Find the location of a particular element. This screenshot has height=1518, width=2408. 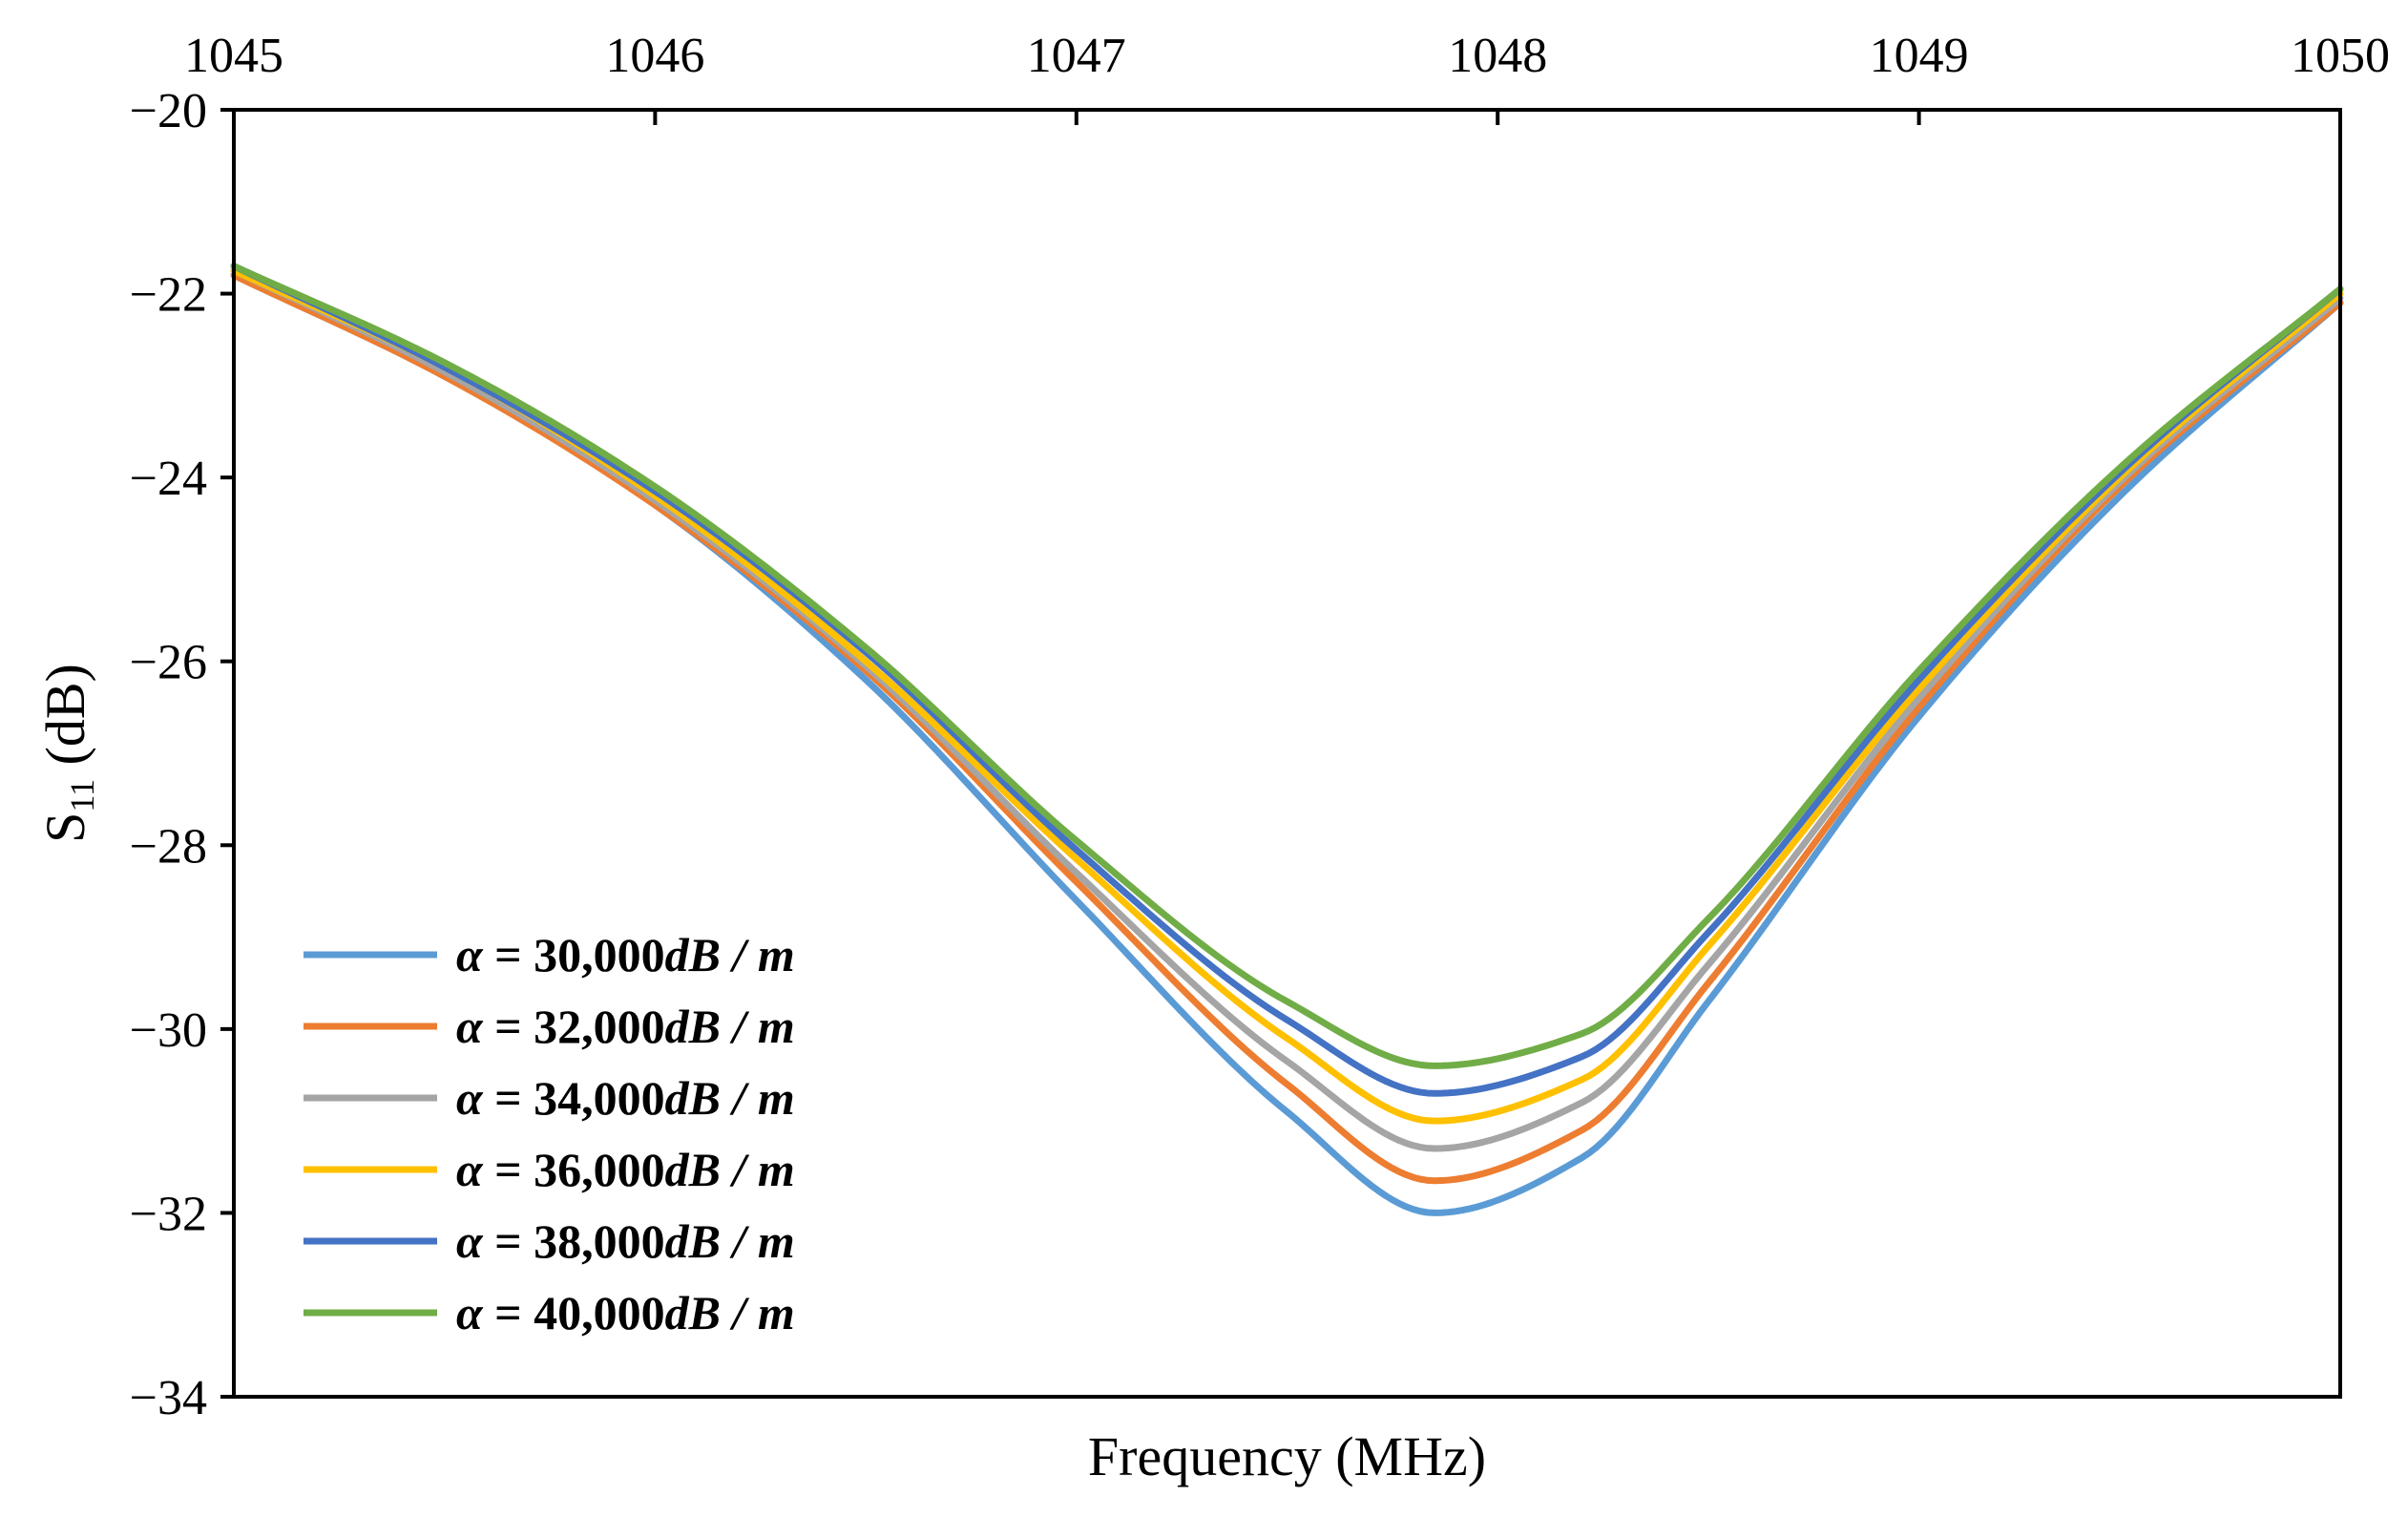

x-axis: 1045 1046 1047 1048 1049 1050 is located at coordinates (1287, 77).